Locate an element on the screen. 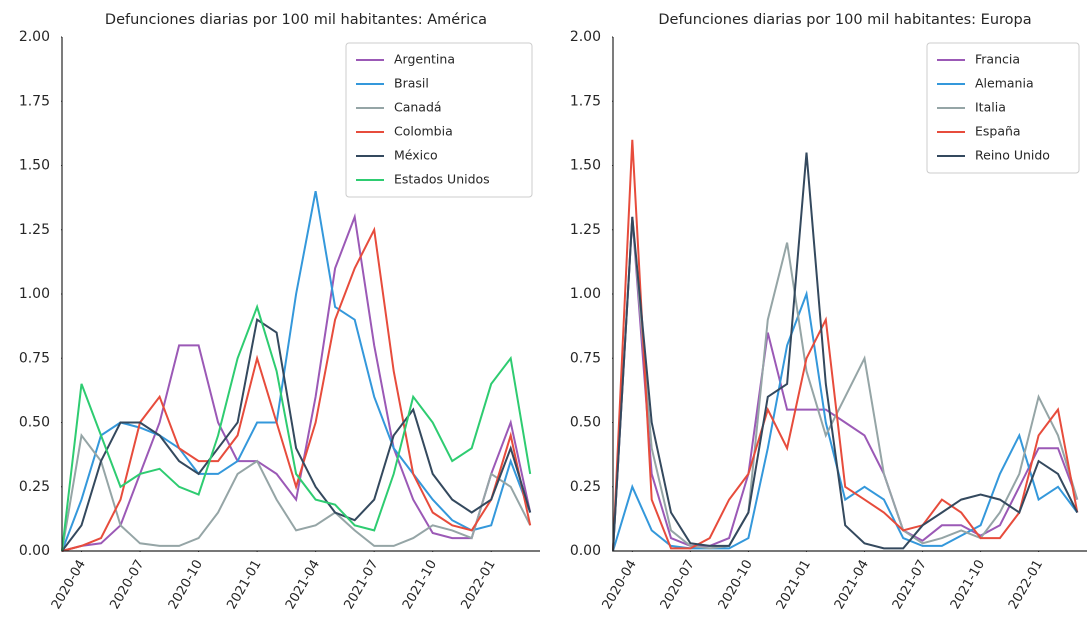 The image size is (1087, 639). legend-label: México is located at coordinates (416, 155).